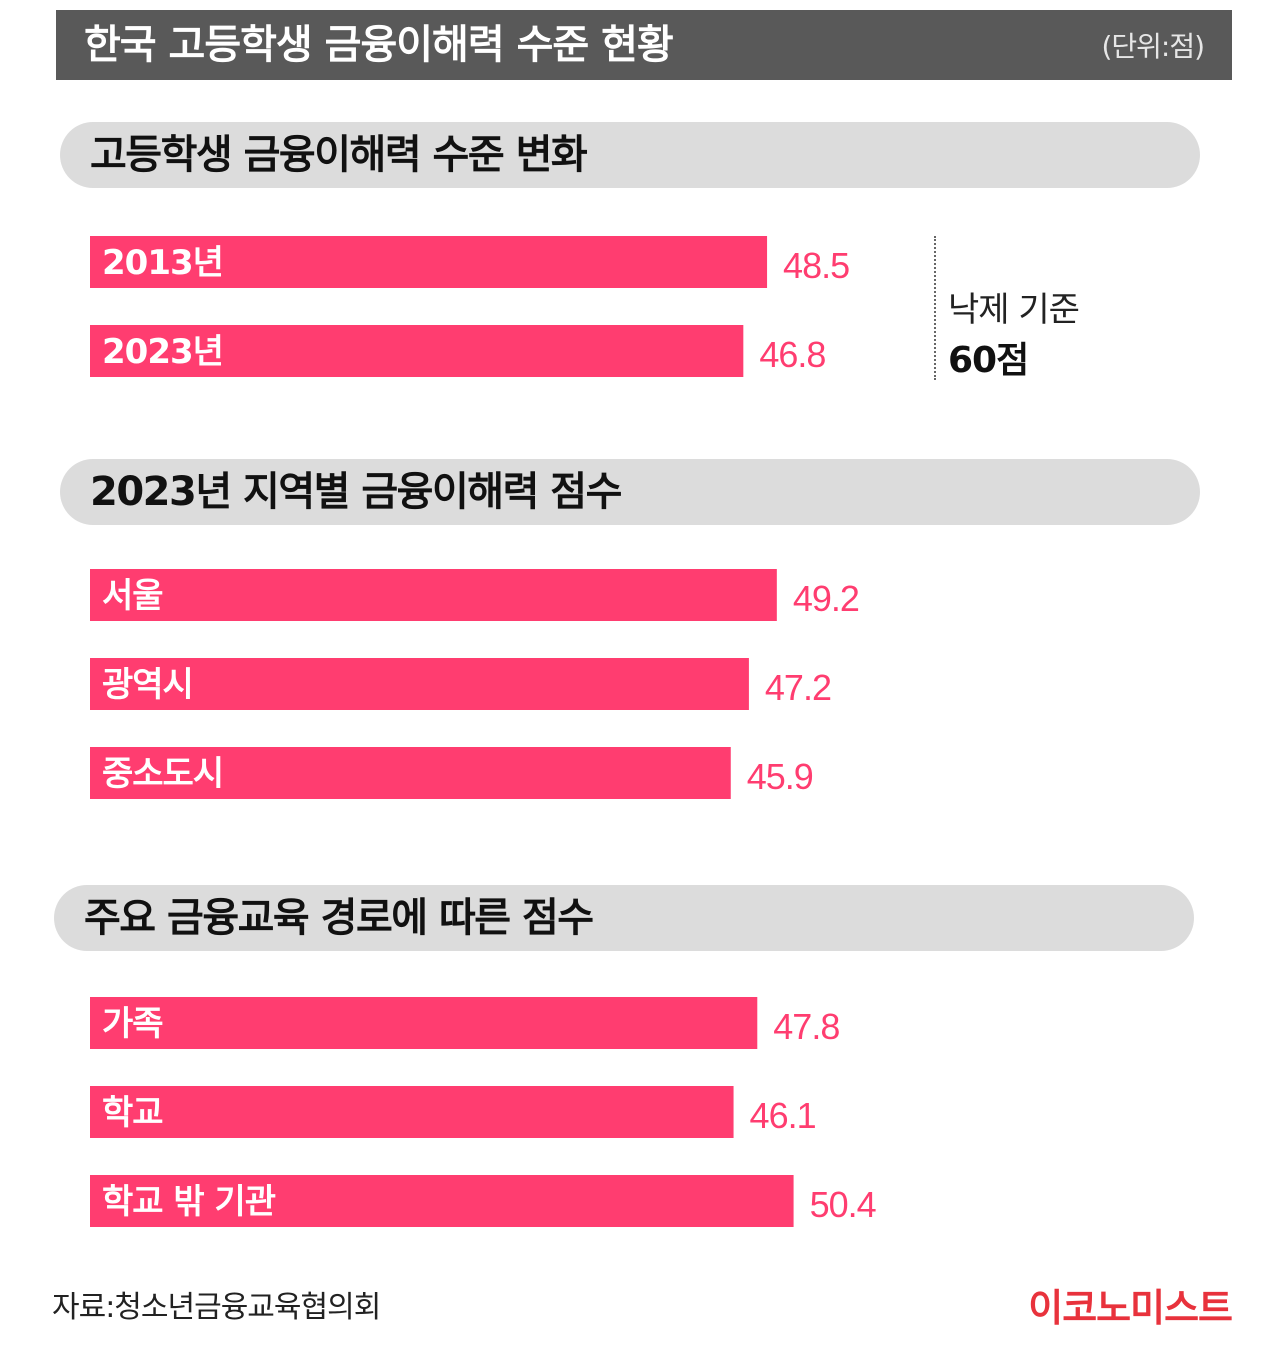 This screenshot has height=1347, width=1280. What do you see at coordinates (630, 155) in the screenshot?
I see `section-header-change: 고등학생 금융이해력 수준 변화` at bounding box center [630, 155].